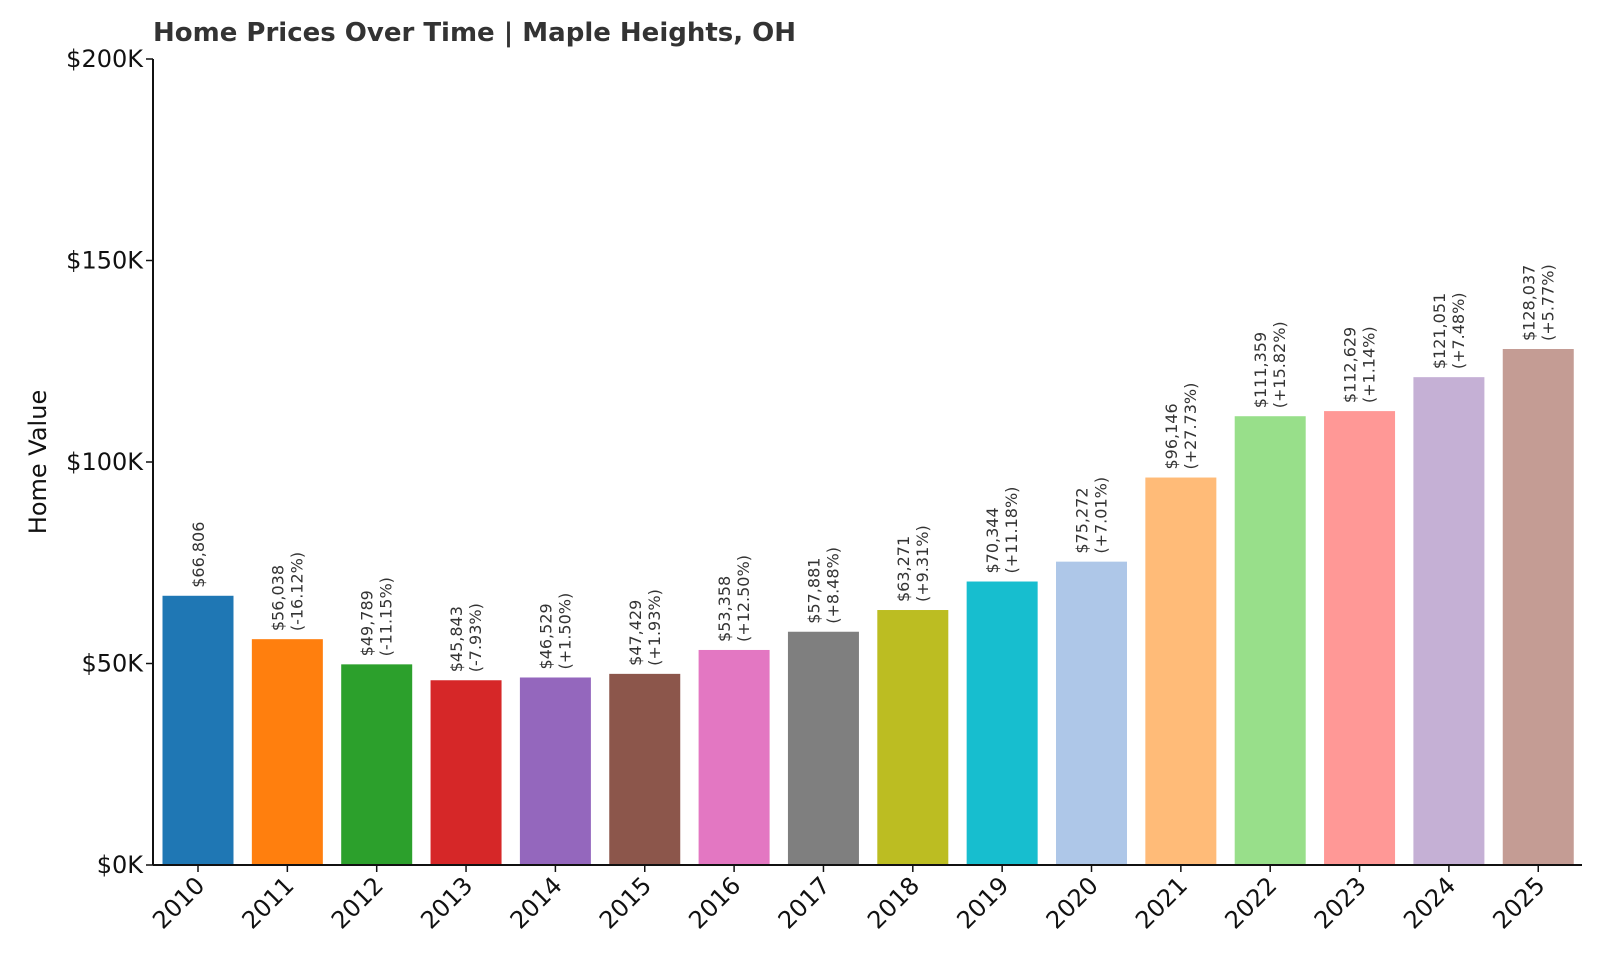 This screenshot has height=960, width=1600. Describe the element at coordinates (714, 902) in the screenshot. I see `x-tick-label-2016: 2016` at that location.